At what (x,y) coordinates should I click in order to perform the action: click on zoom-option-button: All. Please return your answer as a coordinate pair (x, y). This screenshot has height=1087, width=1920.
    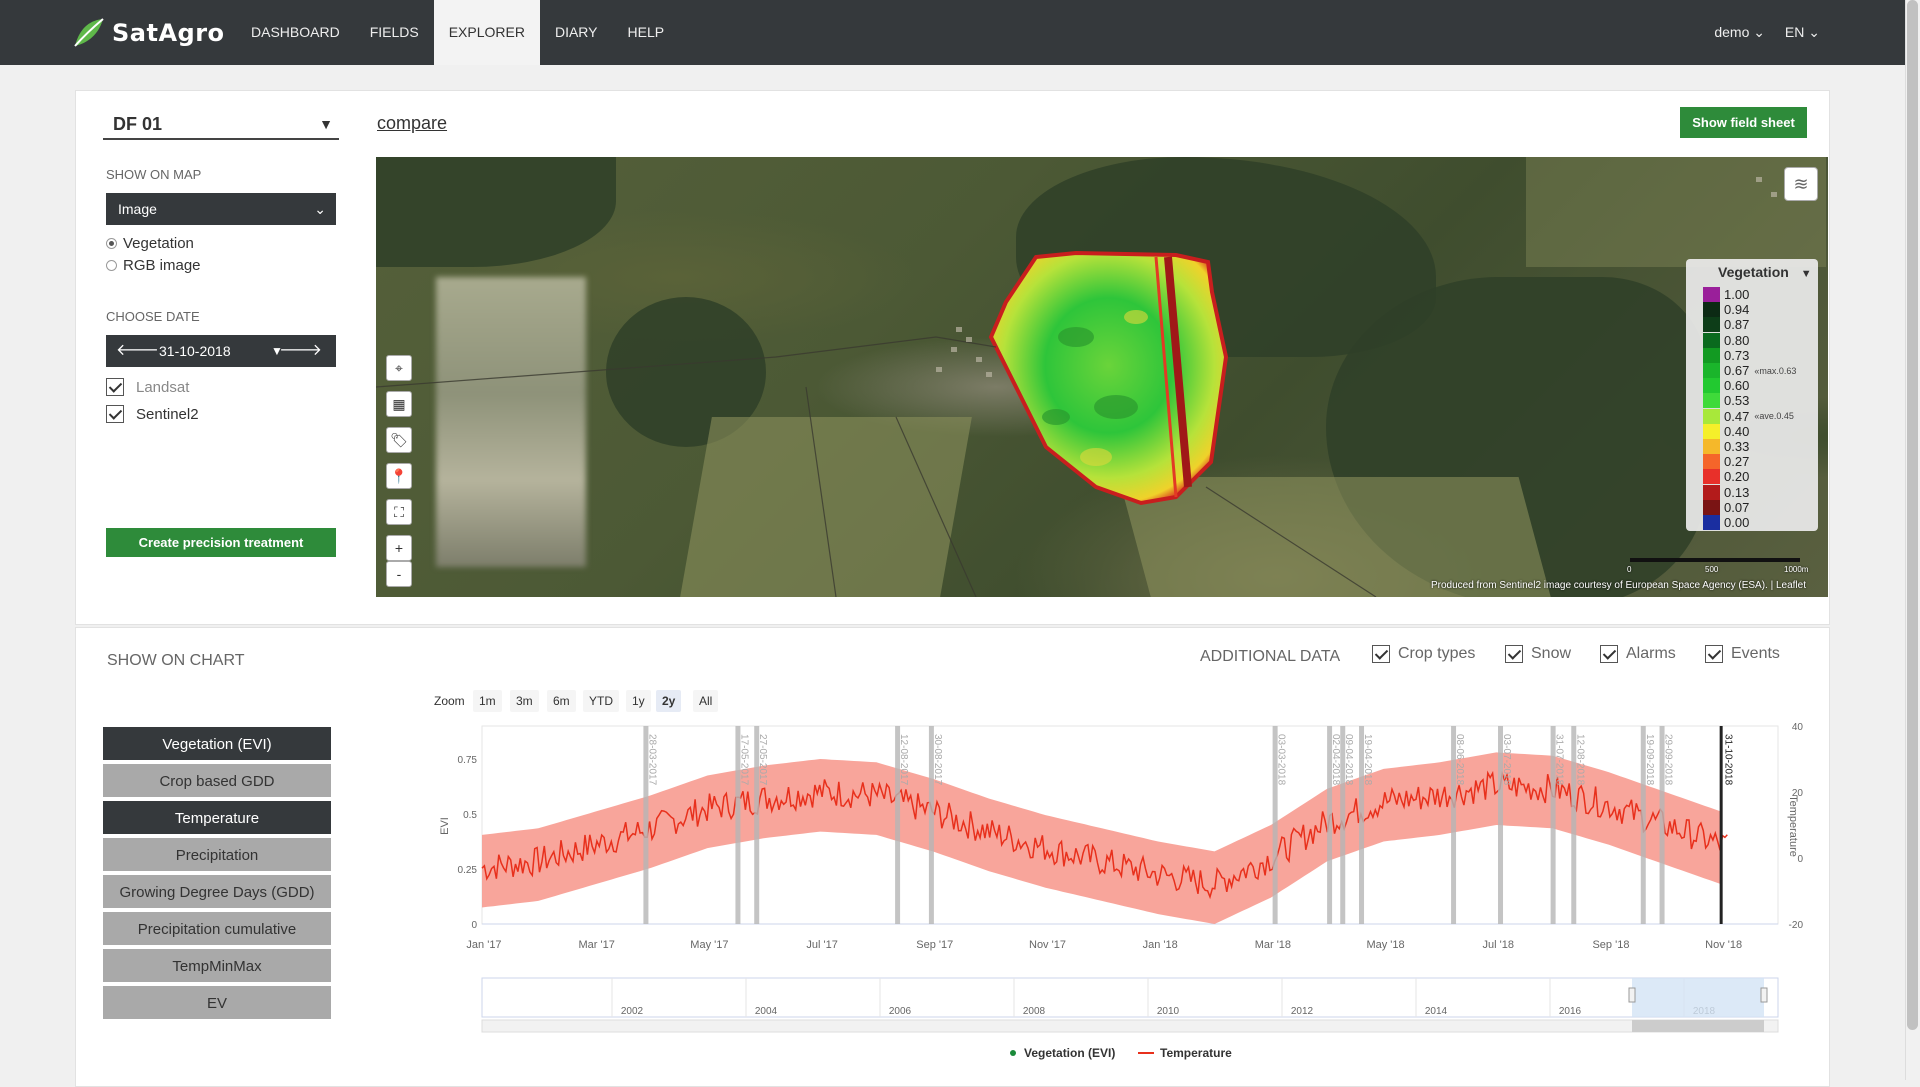
    Looking at the image, I should click on (706, 701).